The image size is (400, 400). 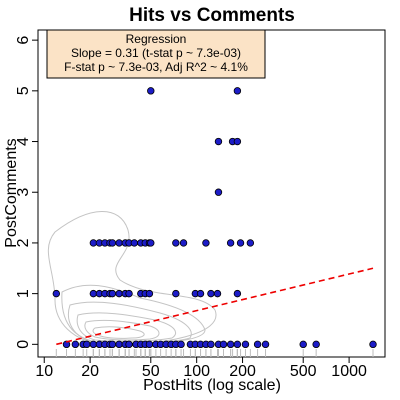 What do you see at coordinates (11, 192) in the screenshot?
I see `y-axis-title: PostComments` at bounding box center [11, 192].